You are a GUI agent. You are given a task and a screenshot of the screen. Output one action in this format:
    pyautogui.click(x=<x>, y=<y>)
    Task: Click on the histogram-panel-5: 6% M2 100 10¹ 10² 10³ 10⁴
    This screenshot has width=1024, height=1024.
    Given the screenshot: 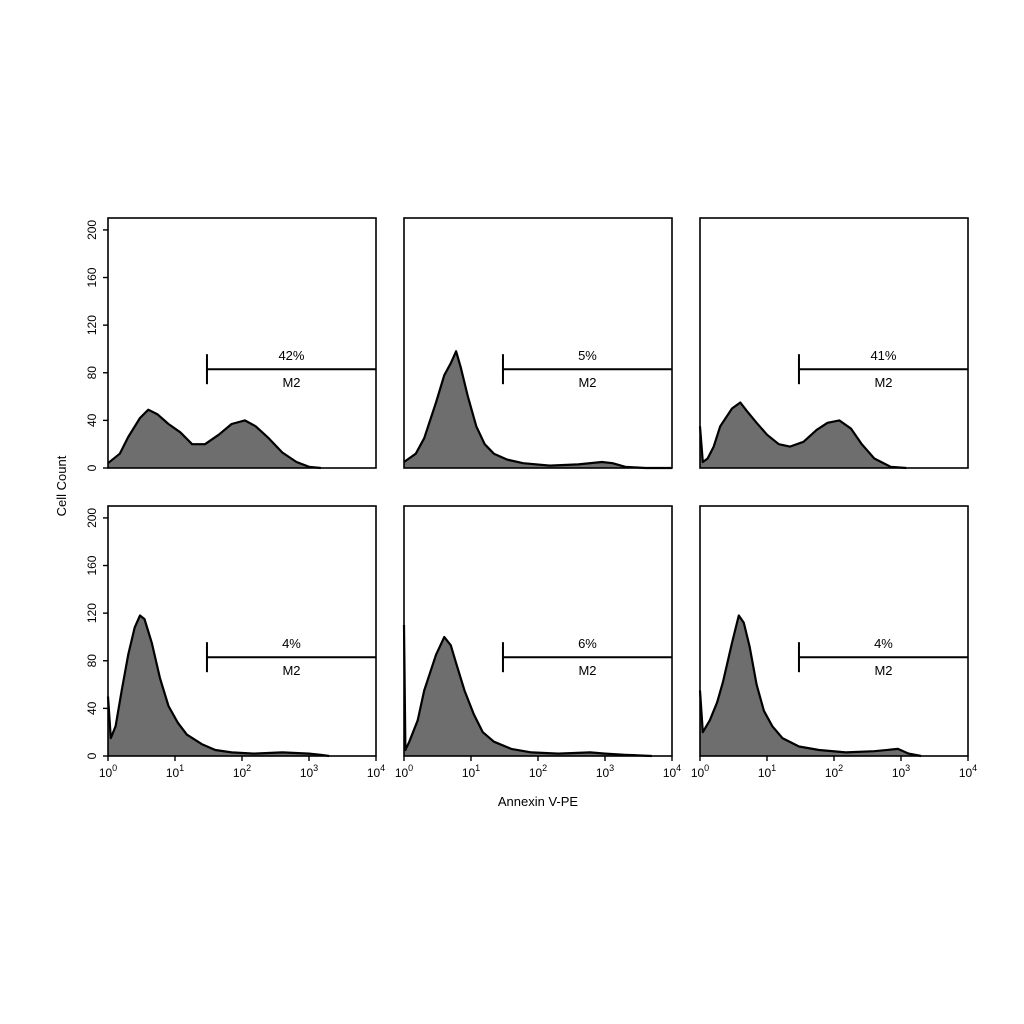 What is the action you would take?
    pyautogui.click(x=538, y=642)
    